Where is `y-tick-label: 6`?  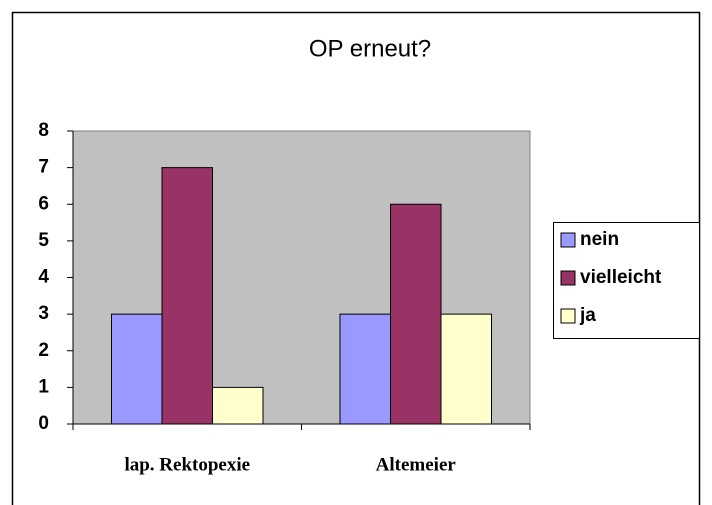
y-tick-label: 6 is located at coordinates (43, 203).